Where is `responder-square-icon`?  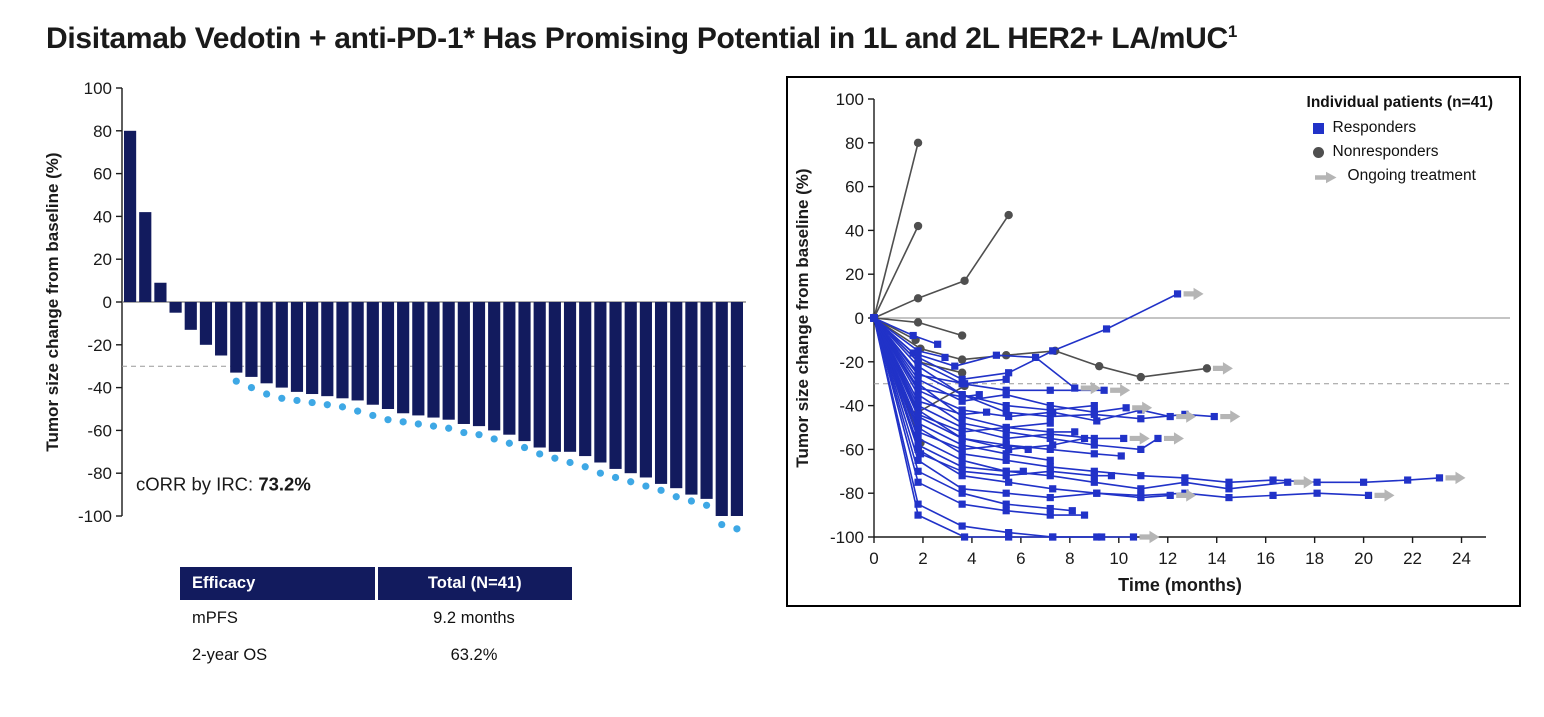 responder-square-icon is located at coordinates (1318, 128).